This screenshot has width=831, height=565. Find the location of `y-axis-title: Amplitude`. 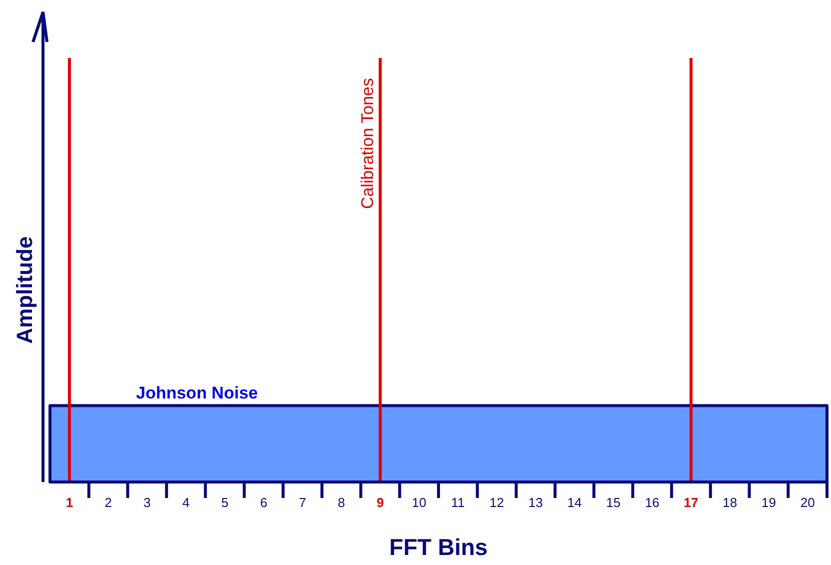

y-axis-title: Amplitude is located at coordinates (24, 290).